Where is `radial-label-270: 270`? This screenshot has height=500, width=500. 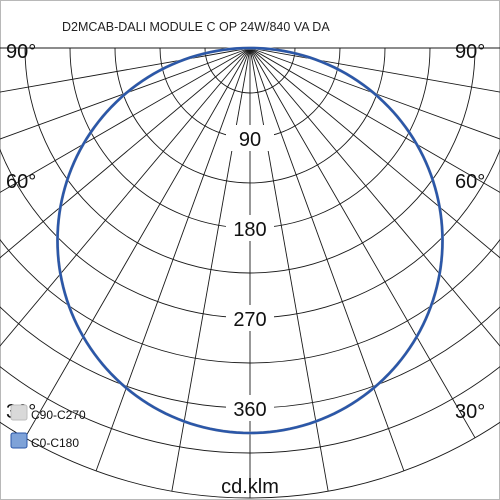 radial-label-270: 270 is located at coordinates (249, 320).